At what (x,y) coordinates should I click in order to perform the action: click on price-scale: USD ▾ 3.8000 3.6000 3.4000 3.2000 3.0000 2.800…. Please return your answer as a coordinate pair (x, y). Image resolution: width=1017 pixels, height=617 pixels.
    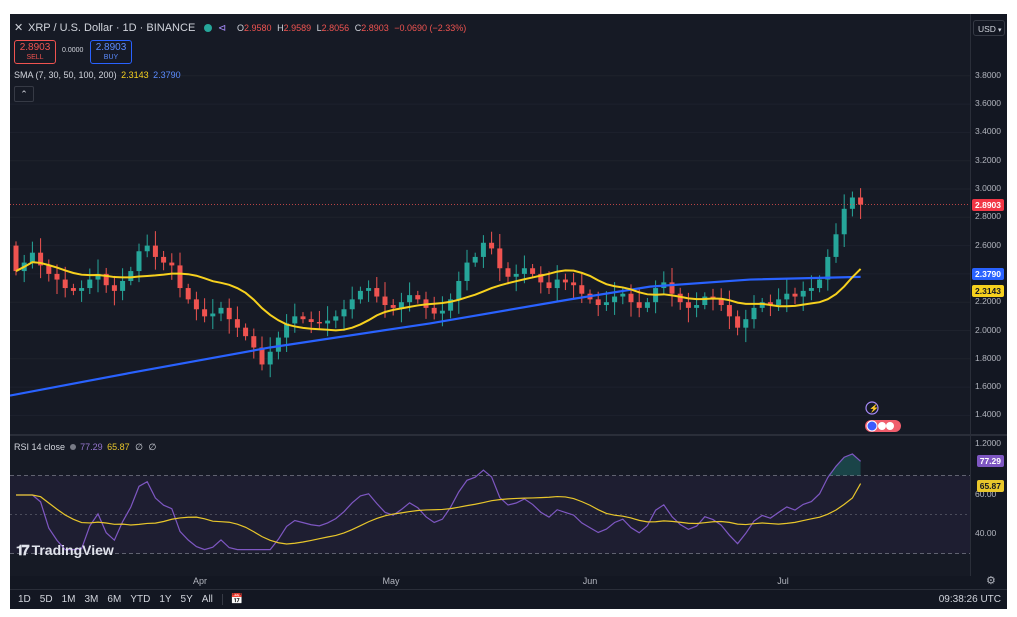
    Looking at the image, I should click on (988, 295).